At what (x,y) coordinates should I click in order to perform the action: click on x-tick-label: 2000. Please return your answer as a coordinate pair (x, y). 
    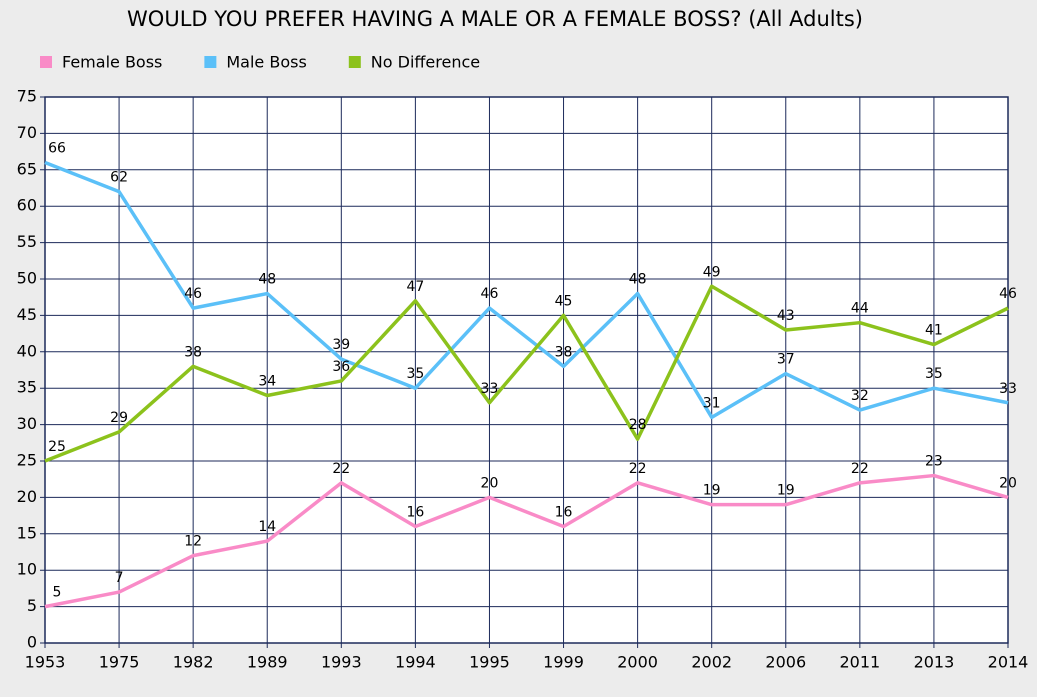
    Looking at the image, I should click on (637, 662).